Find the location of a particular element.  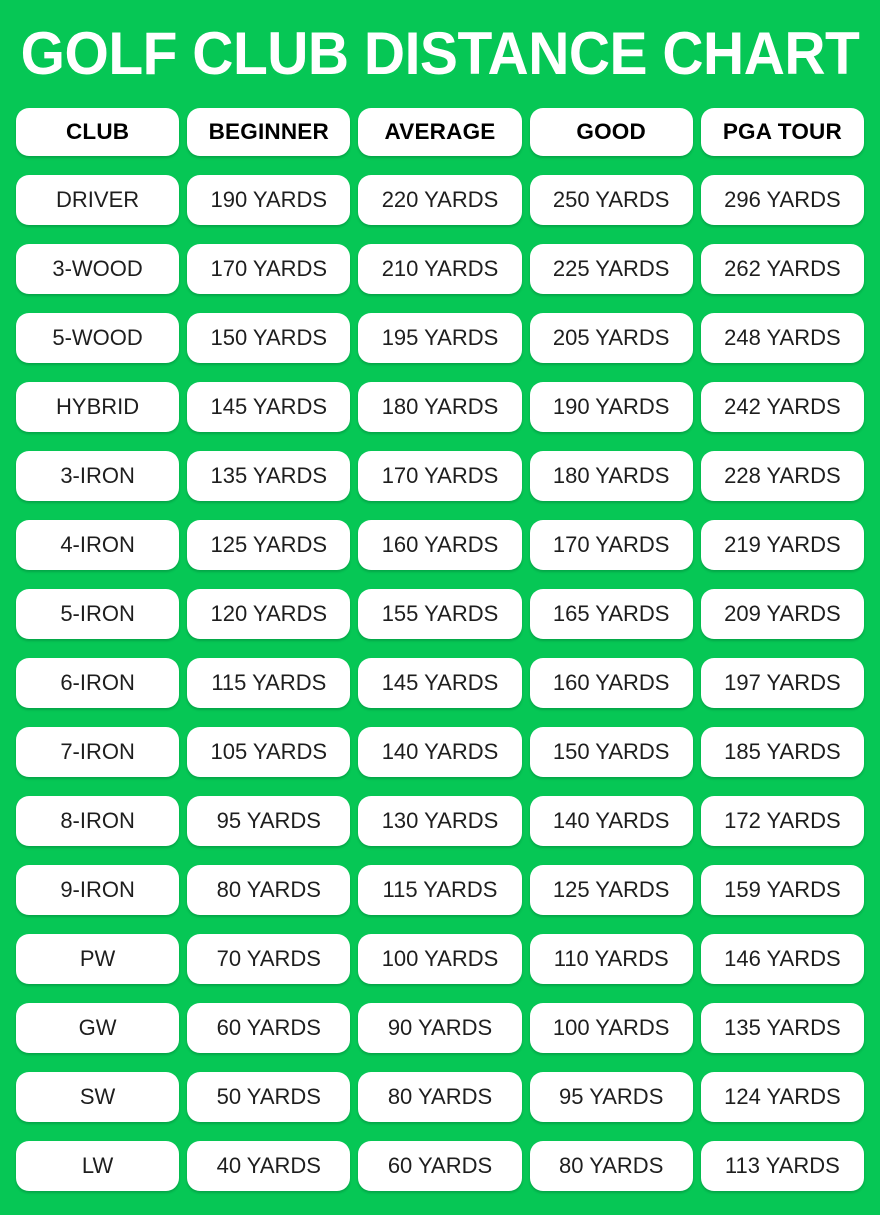

distance-cell: 185 YARDS is located at coordinates (782, 752).